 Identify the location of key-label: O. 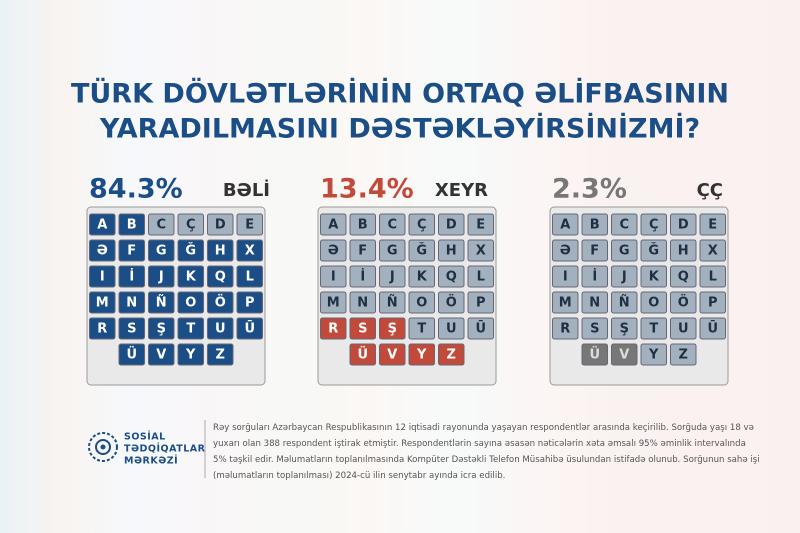
(653, 303).